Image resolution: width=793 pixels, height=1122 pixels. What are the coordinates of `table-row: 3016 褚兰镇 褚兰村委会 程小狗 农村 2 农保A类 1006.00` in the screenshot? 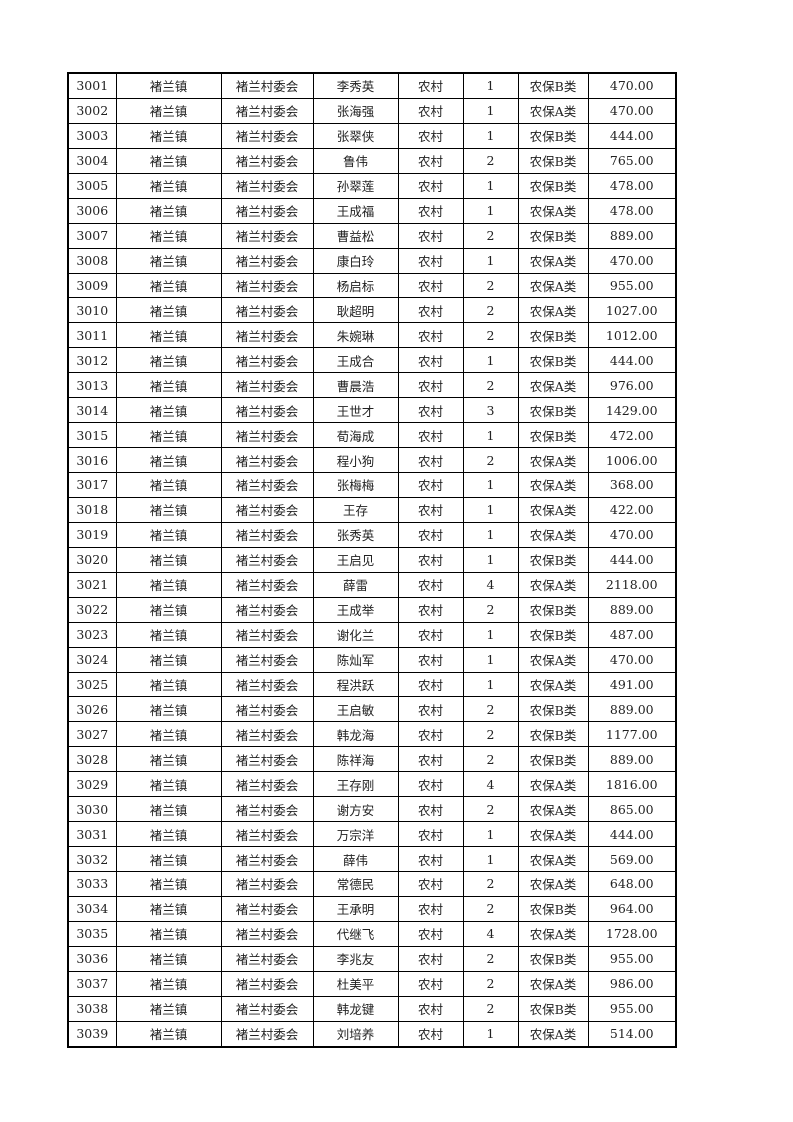 It's located at (372, 460).